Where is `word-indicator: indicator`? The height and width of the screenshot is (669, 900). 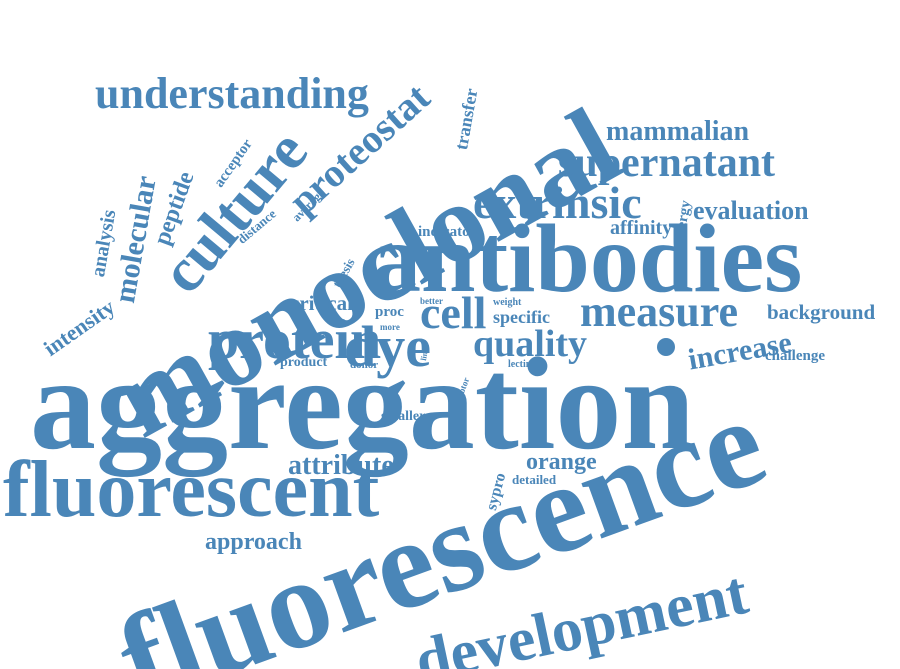 word-indicator: indicator is located at coordinates (447, 232).